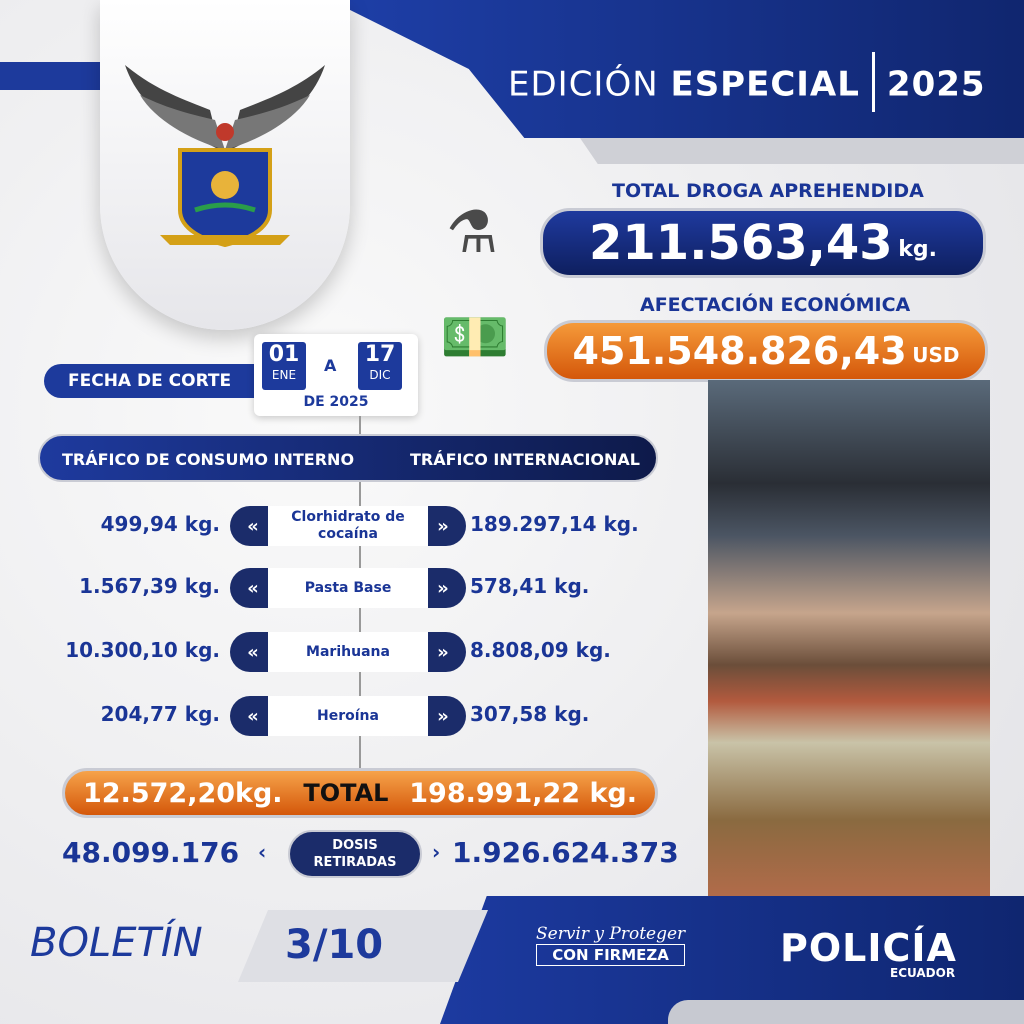  Describe the element at coordinates (149, 586) in the screenshot. I see `internal-value: 1.567,39 kg.` at that location.